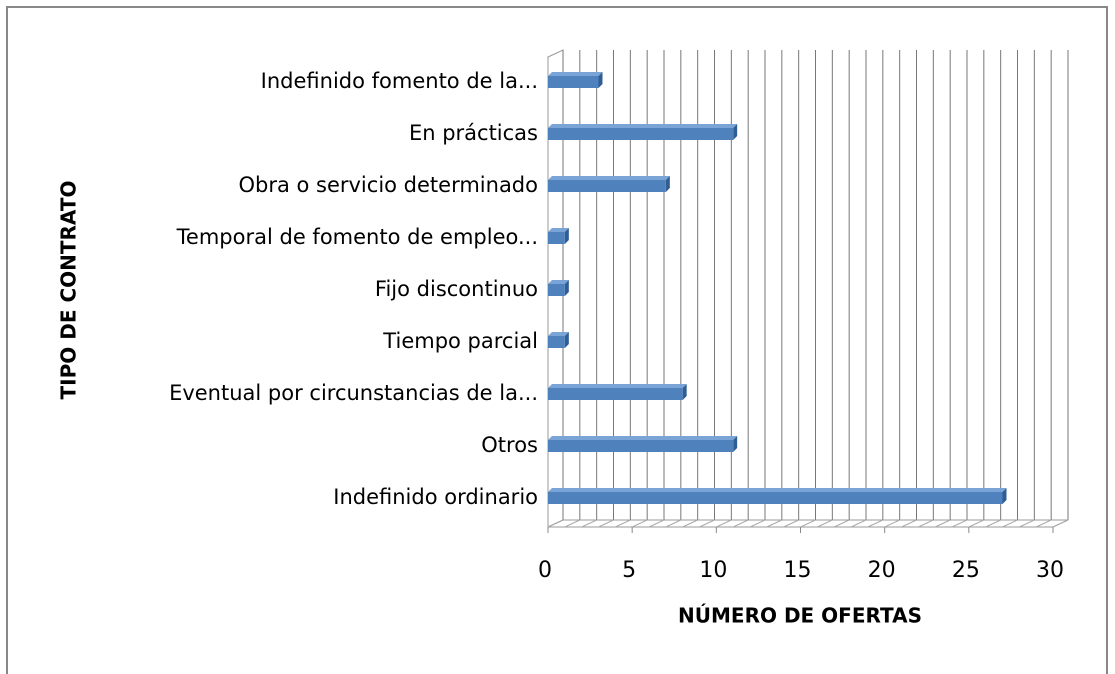 The image size is (1115, 674). I want to click on x-tick-label: 25, so click(966, 570).